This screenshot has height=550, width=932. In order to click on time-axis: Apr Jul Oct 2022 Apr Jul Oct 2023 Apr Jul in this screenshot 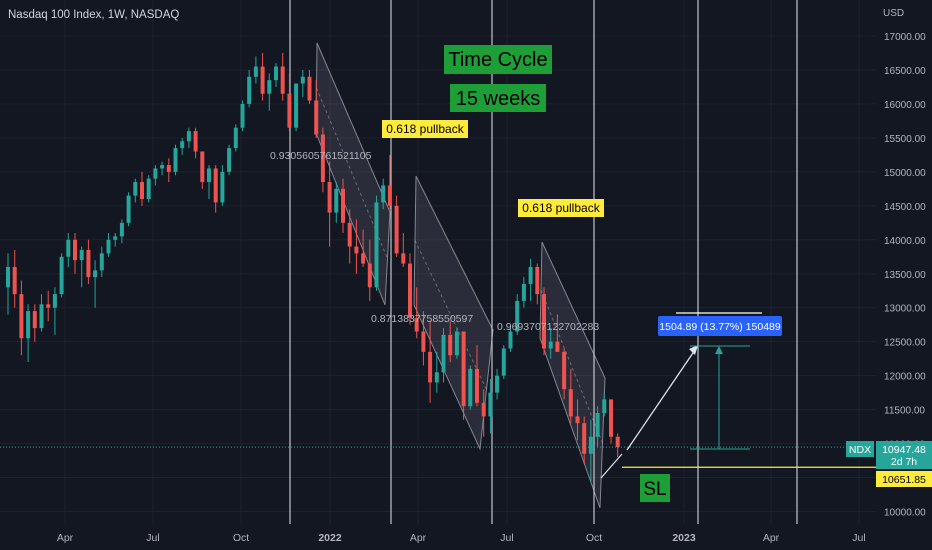, I will do `click(461, 538)`.